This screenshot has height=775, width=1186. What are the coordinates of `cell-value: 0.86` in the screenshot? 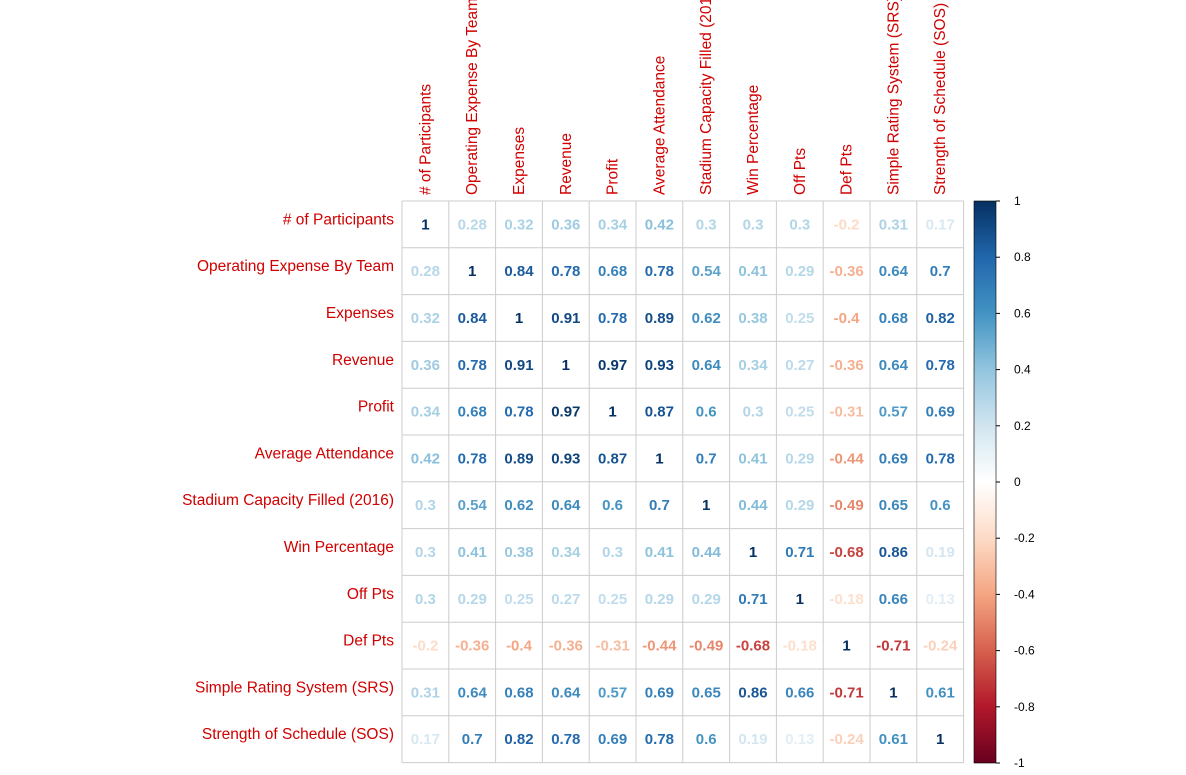 It's located at (752, 692).